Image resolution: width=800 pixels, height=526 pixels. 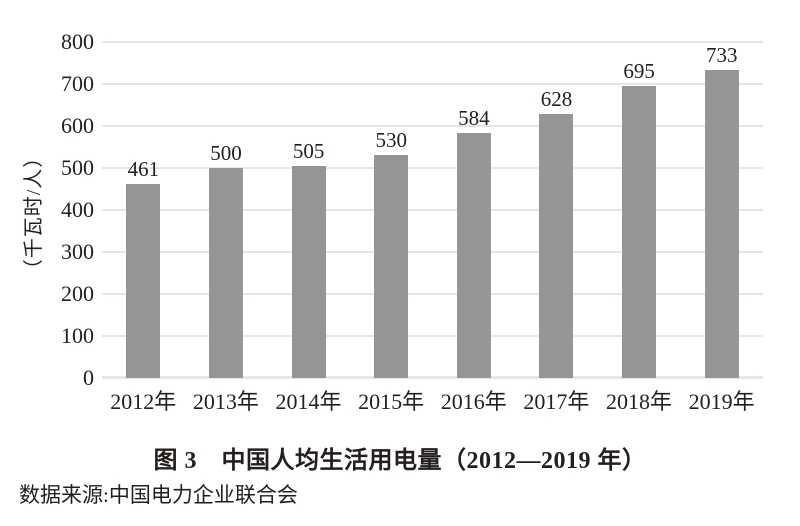 I want to click on bar-value-label: 733, so click(x=721, y=55).